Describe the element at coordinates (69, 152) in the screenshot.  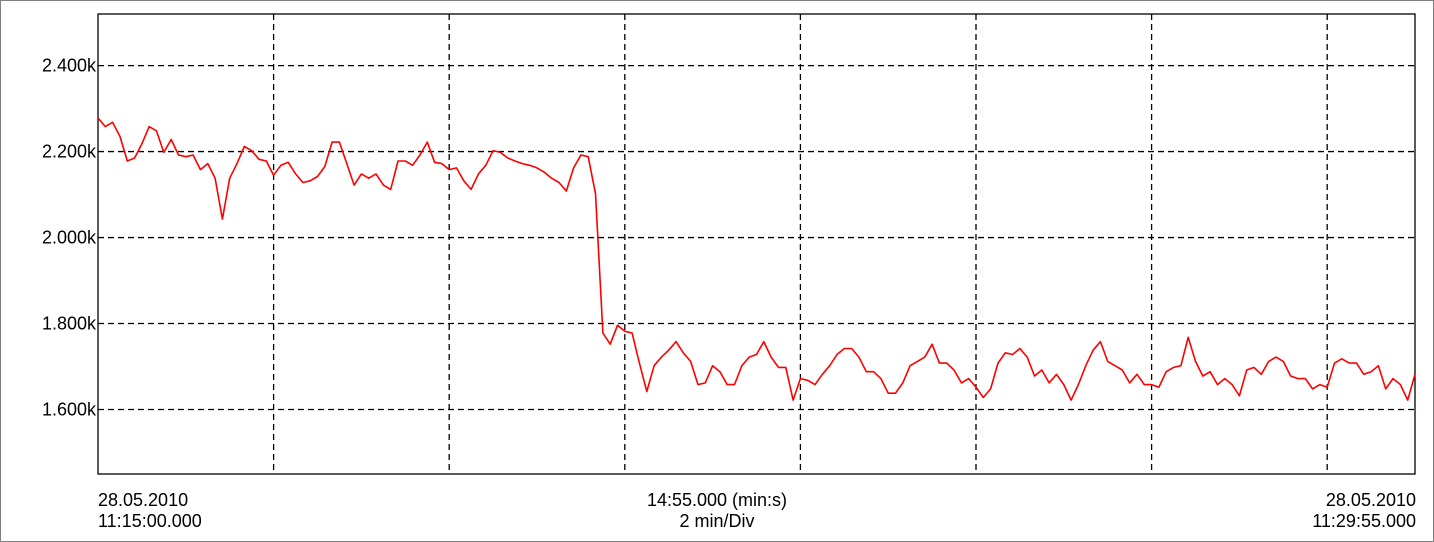
I see `y-tick-label: 2.200k` at that location.